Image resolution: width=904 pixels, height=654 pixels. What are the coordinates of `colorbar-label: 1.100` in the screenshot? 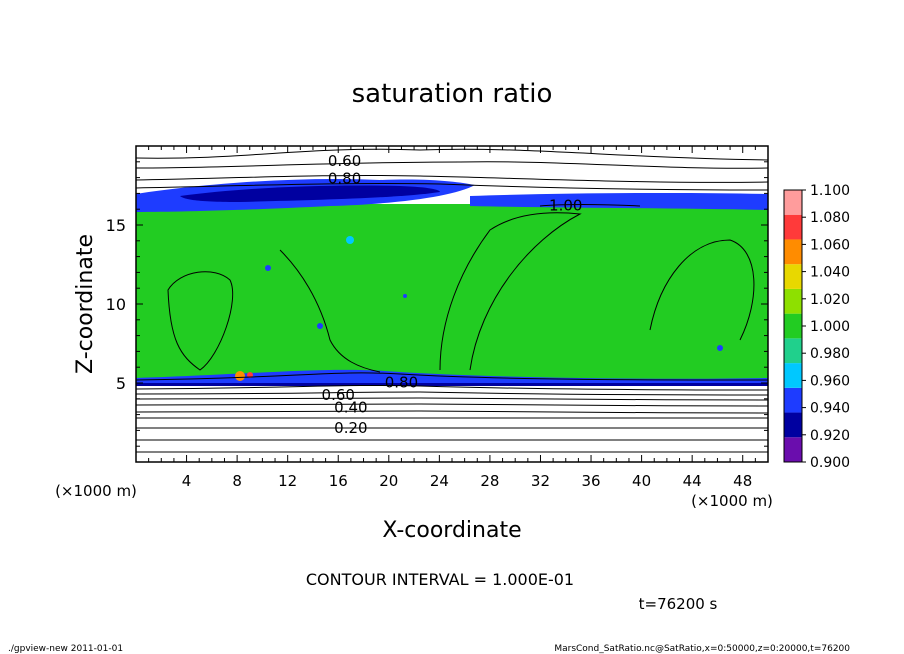 It's located at (830, 191).